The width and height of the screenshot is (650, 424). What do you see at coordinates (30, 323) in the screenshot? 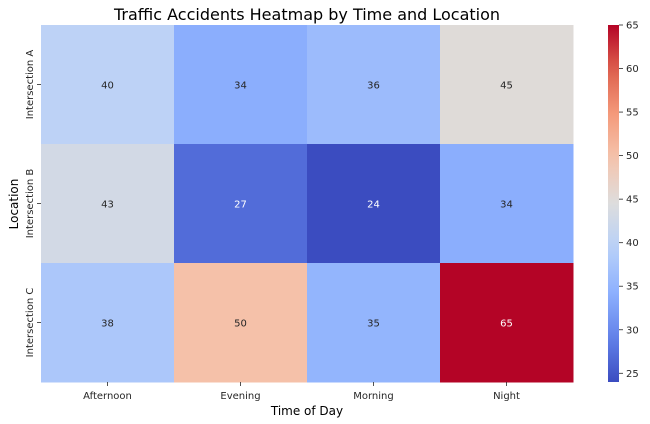
I see `y-tick-label: Intersection C` at bounding box center [30, 323].